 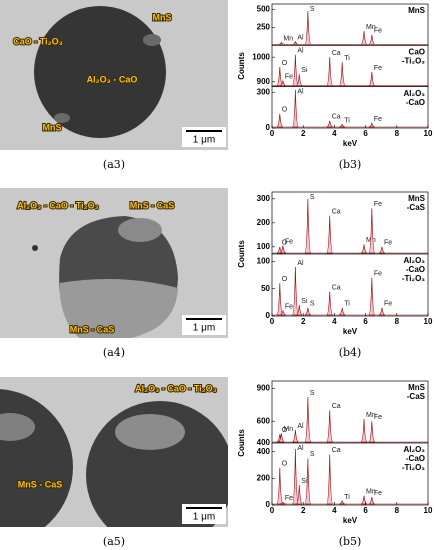 I want to click on panel-name: CaO, so click(x=417, y=51).